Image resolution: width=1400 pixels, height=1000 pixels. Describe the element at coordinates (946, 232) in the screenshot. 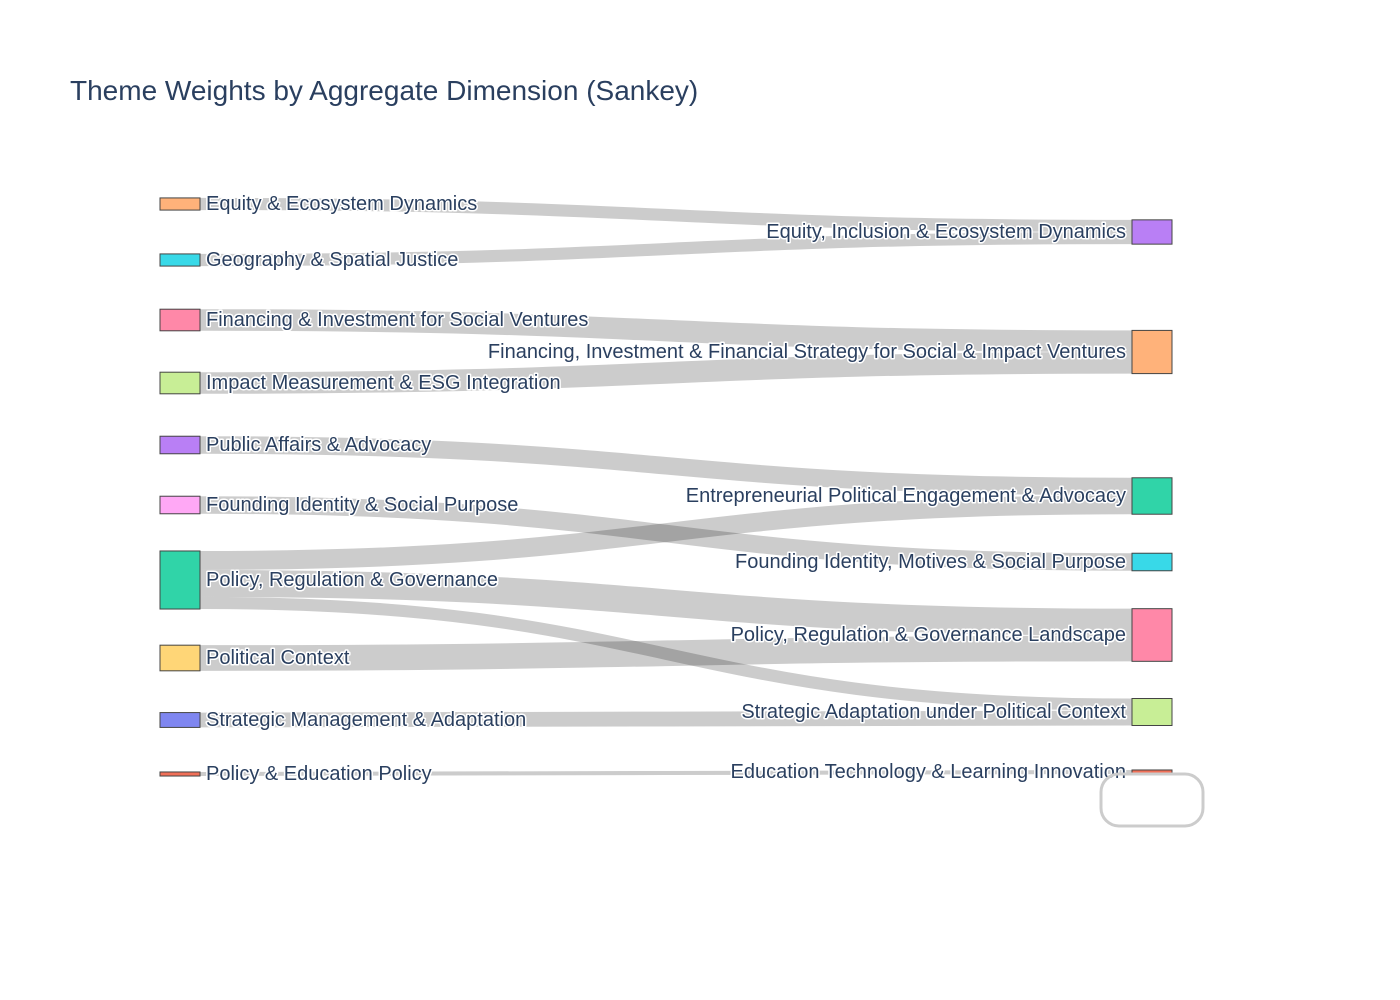

I see `target-node-label: Equity, Inclusion & Ecosystem Dynamics` at that location.